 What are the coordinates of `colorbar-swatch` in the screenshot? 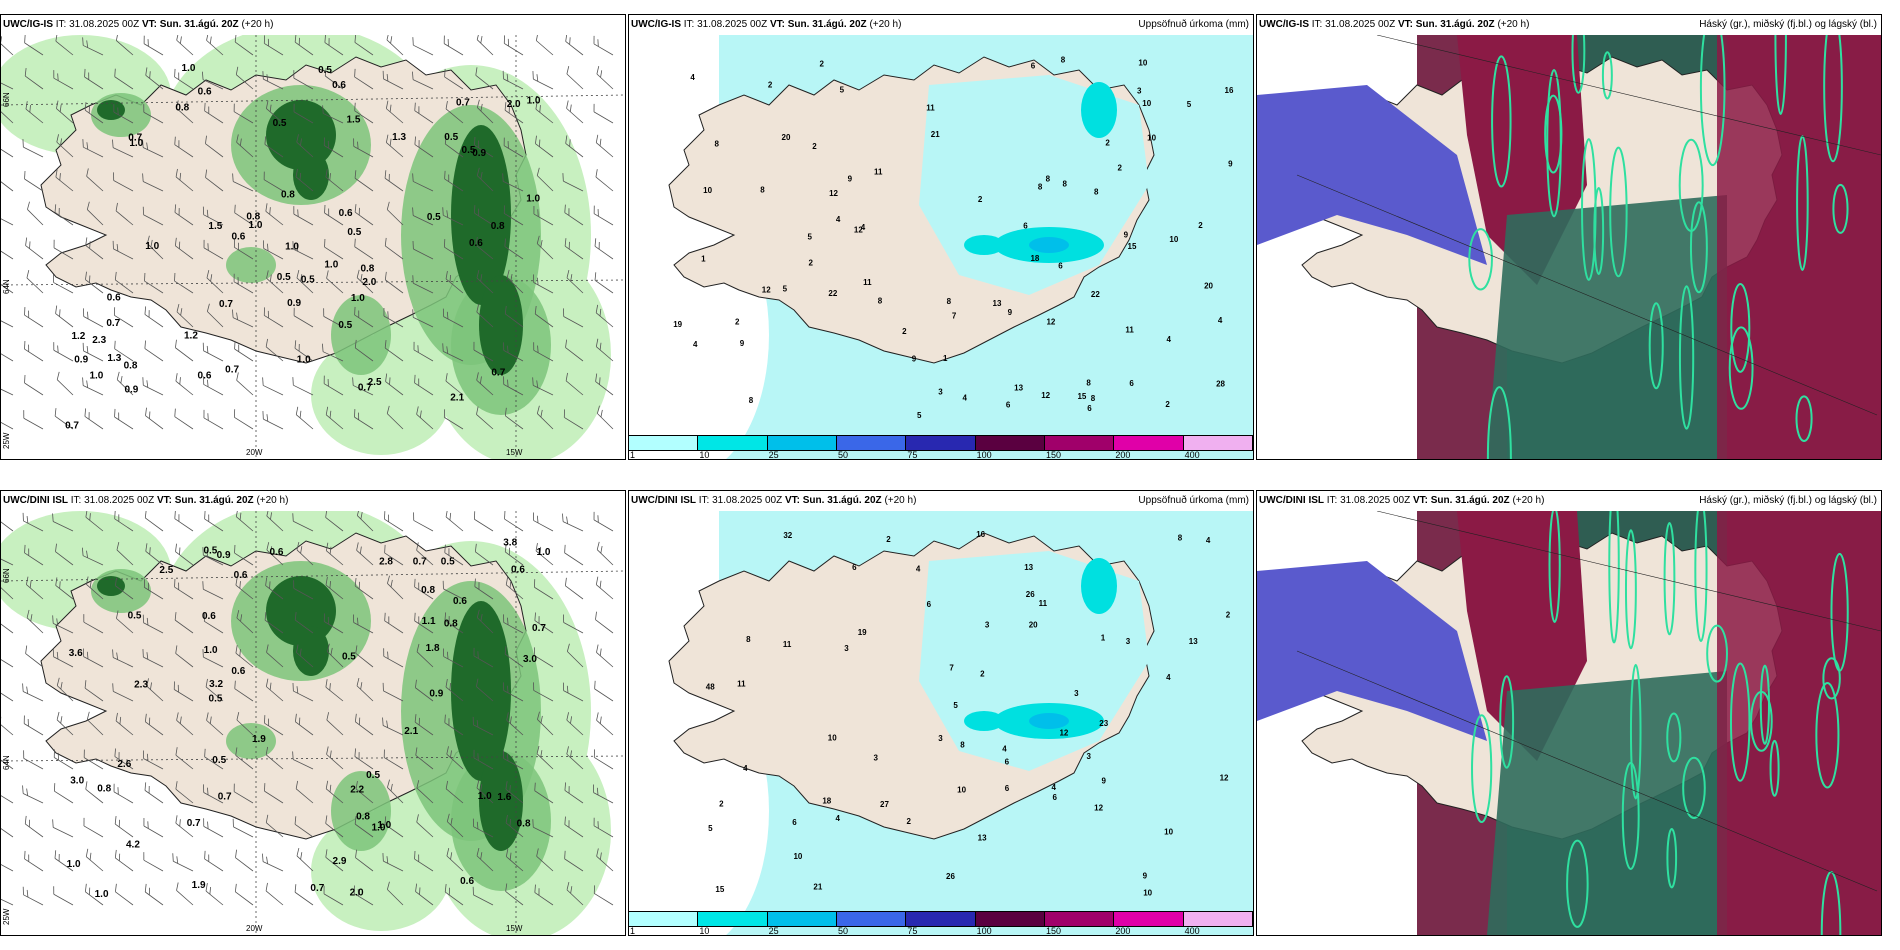 It's located at (1010, 443).